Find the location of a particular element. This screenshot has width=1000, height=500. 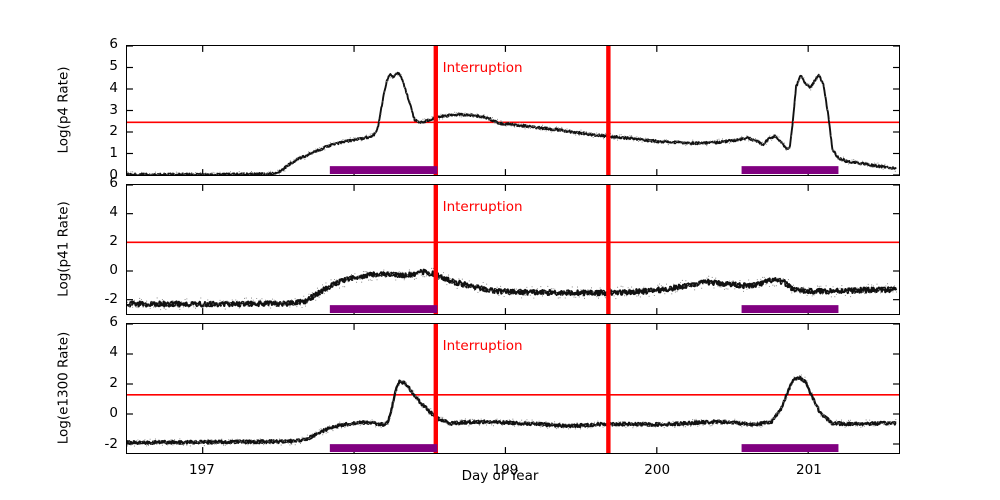

y-axis-label-p41: Log(p41 Rate) is located at coordinates (63, 248).